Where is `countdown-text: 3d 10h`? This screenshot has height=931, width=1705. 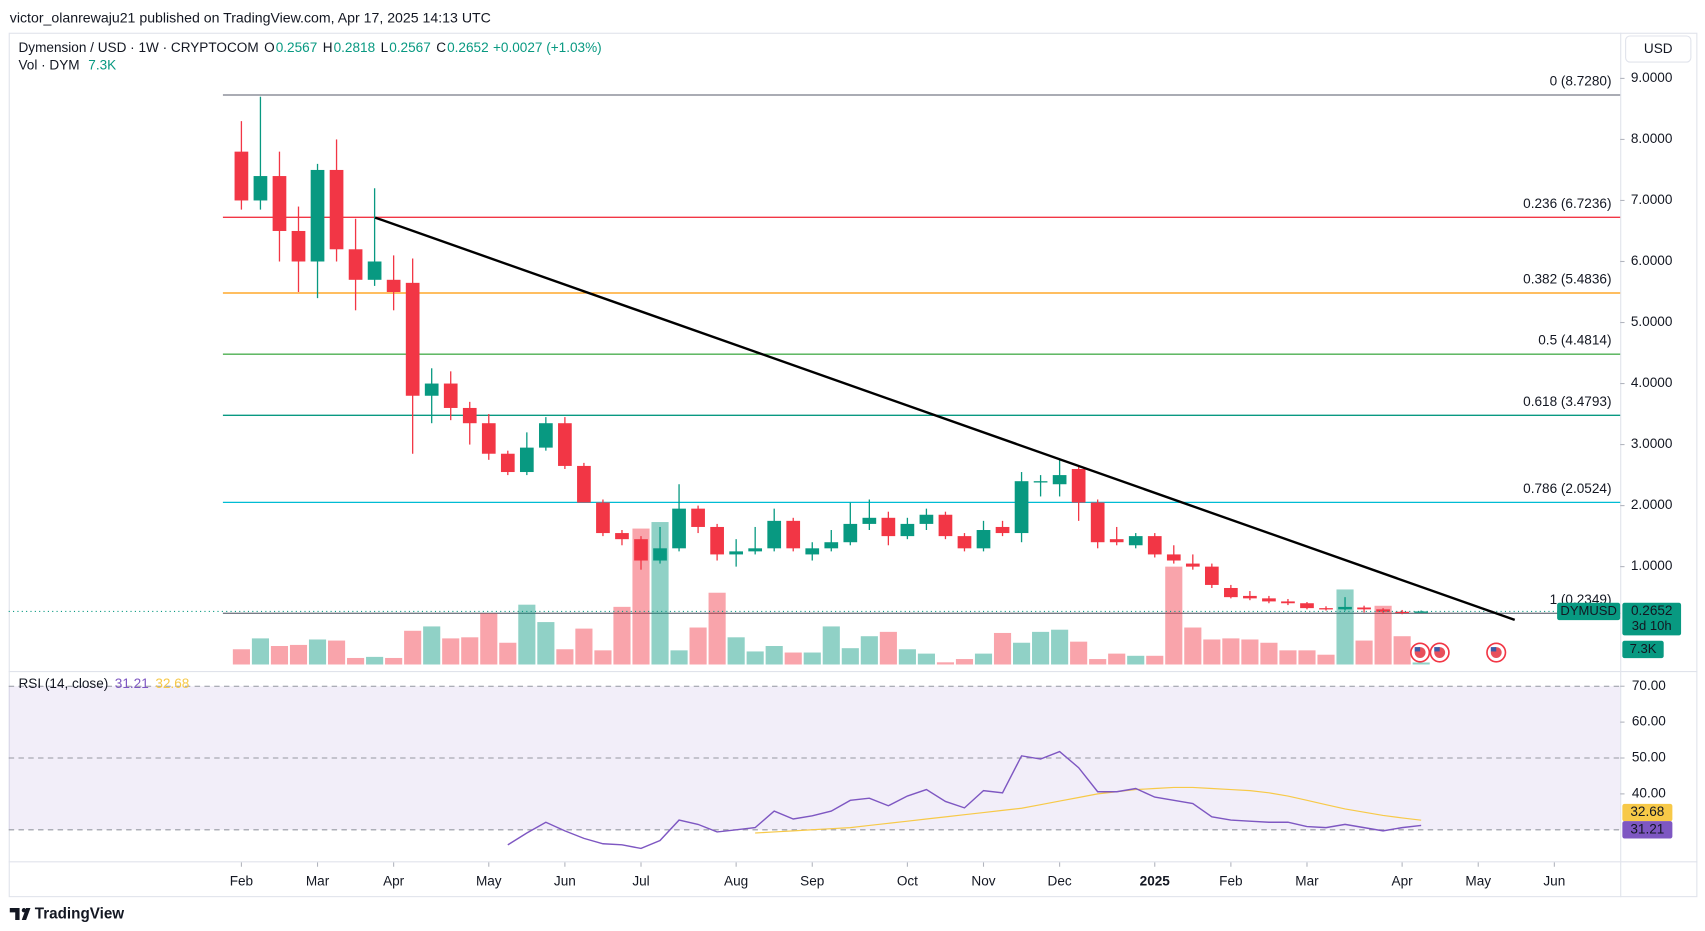
countdown-text: 3d 10h is located at coordinates (1652, 625).